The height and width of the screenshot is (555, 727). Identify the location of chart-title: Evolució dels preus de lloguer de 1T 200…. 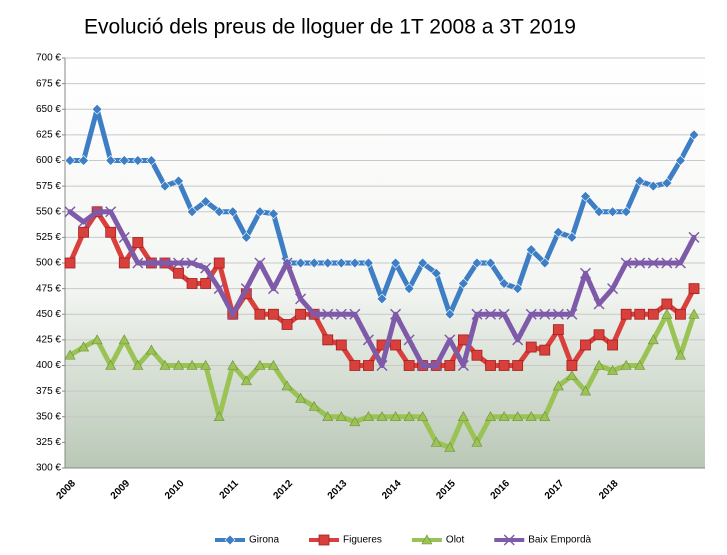
(330, 27).